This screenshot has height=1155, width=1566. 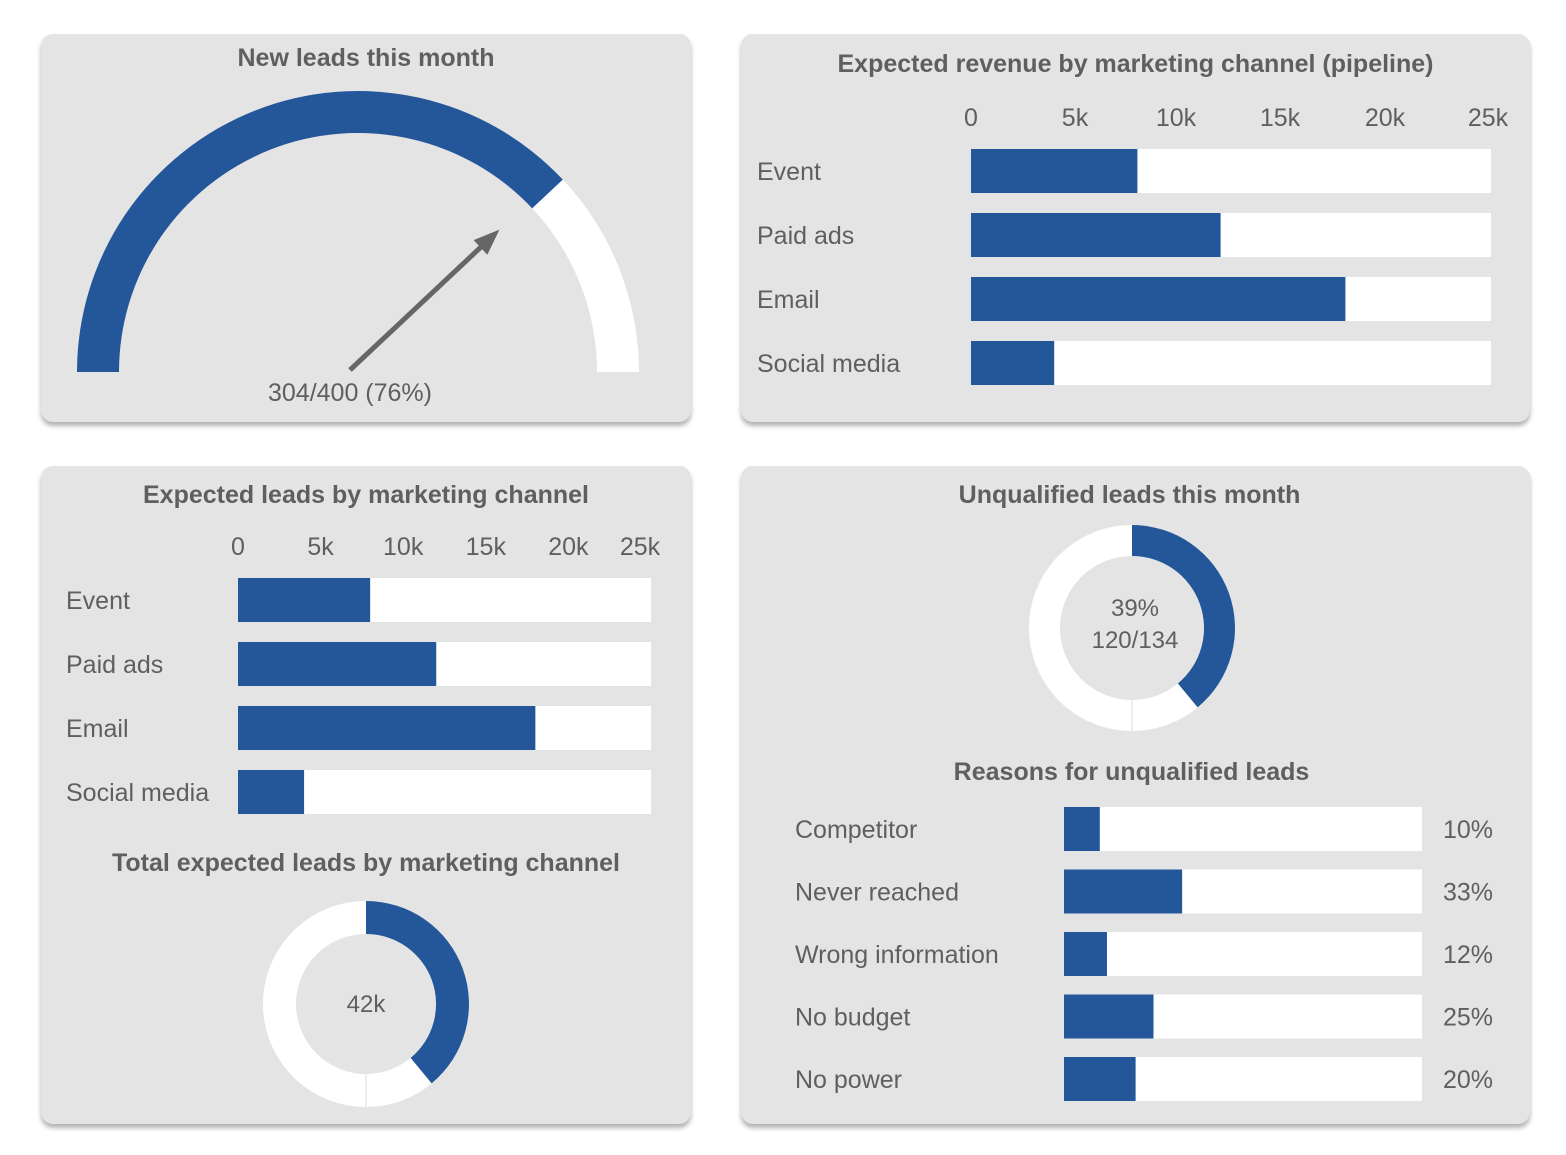 What do you see at coordinates (1131, 772) in the screenshot?
I see `unqualified-reasons-title: Reasons for unqualified leads` at bounding box center [1131, 772].